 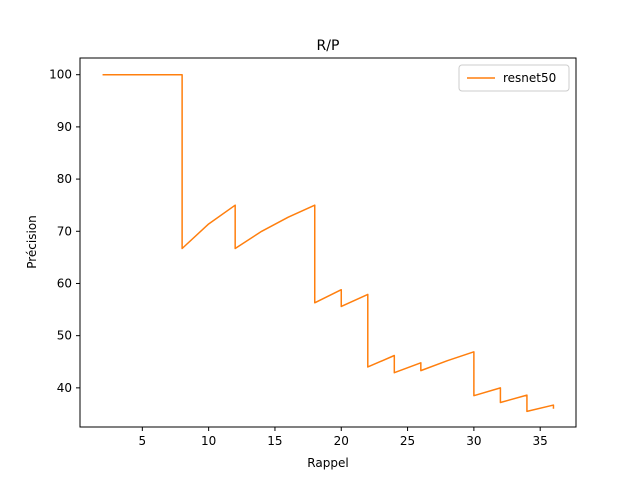 I want to click on x-tick-label: 35, so click(x=540, y=441).